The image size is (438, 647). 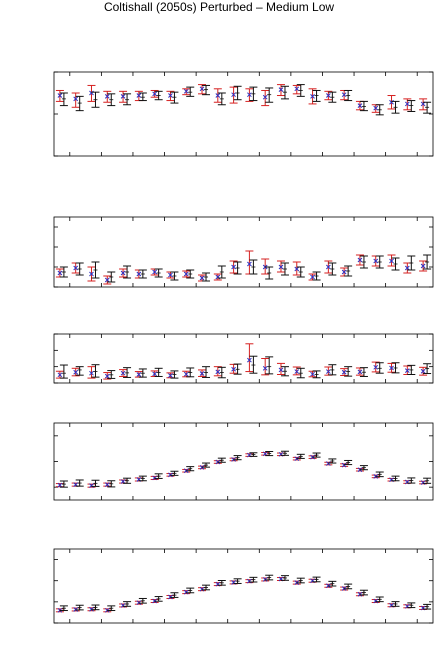 I want to click on series-observed, so click(x=241, y=361).